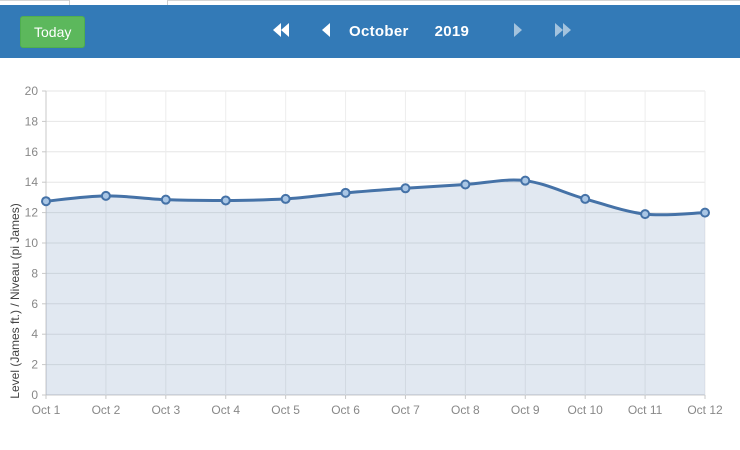 The width and height of the screenshot is (740, 450). Describe the element at coordinates (370, 2) in the screenshot. I see `tab-strip` at that location.